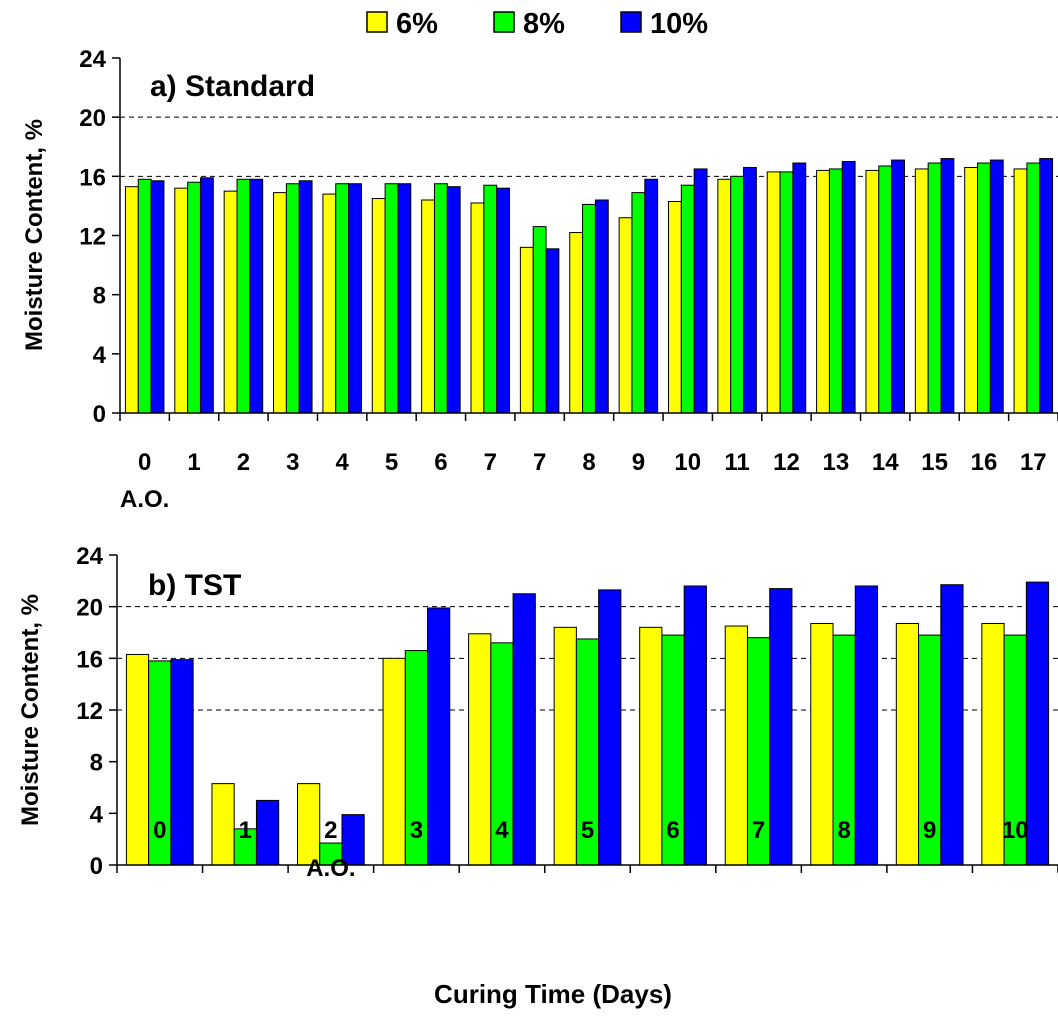  Describe the element at coordinates (305, 297) in the screenshot. I see `bar-s2-c3` at that location.